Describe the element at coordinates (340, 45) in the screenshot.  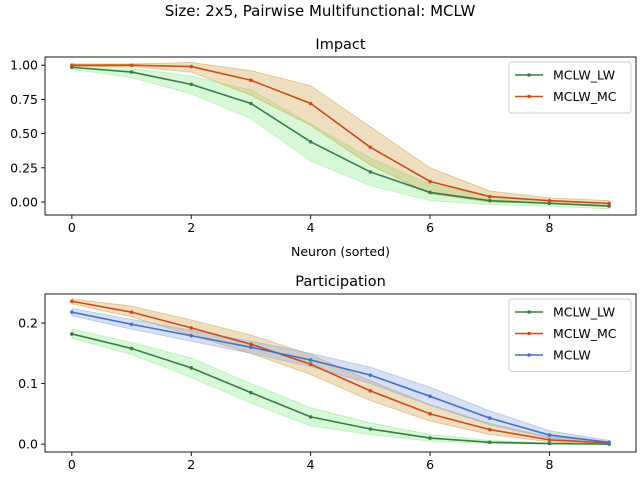
I see `impact-title: Impact` at that location.